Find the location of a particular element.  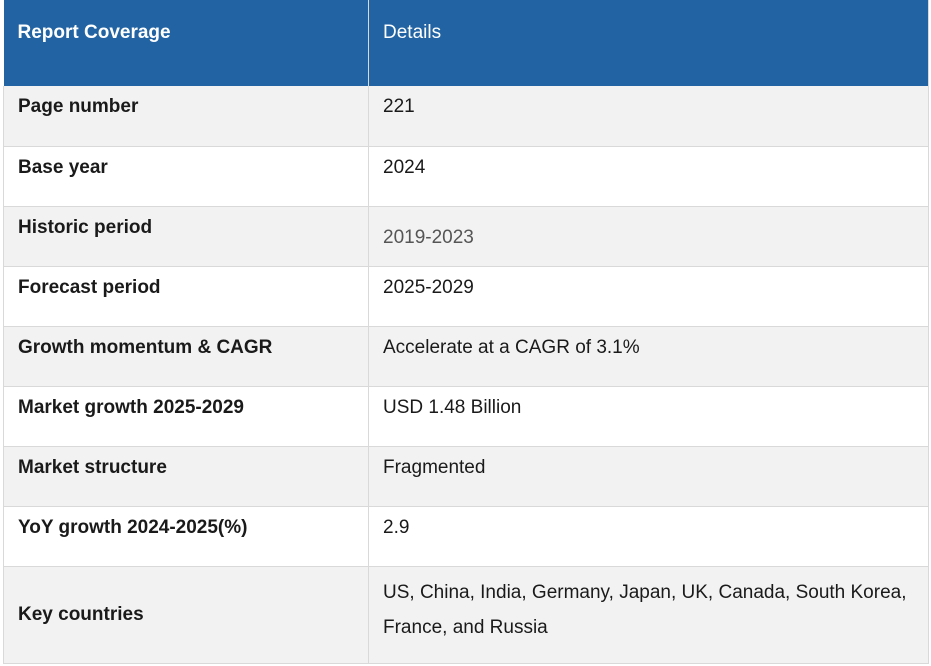

table-row-historic-period: Historic period 2019-2023 is located at coordinates (466, 236).